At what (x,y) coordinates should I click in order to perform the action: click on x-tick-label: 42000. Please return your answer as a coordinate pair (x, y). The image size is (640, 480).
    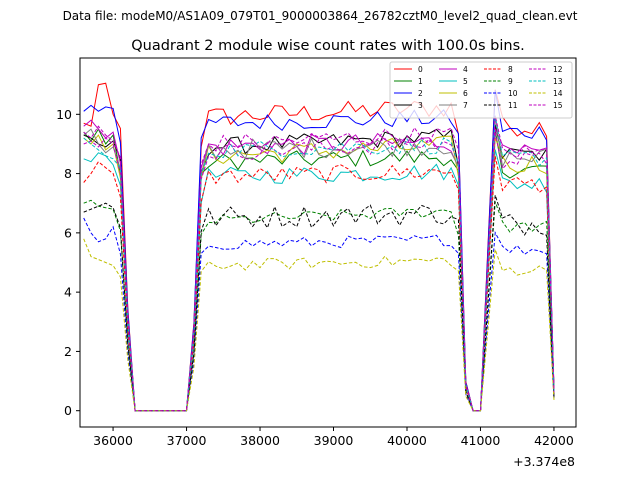
    Looking at the image, I should click on (554, 440).